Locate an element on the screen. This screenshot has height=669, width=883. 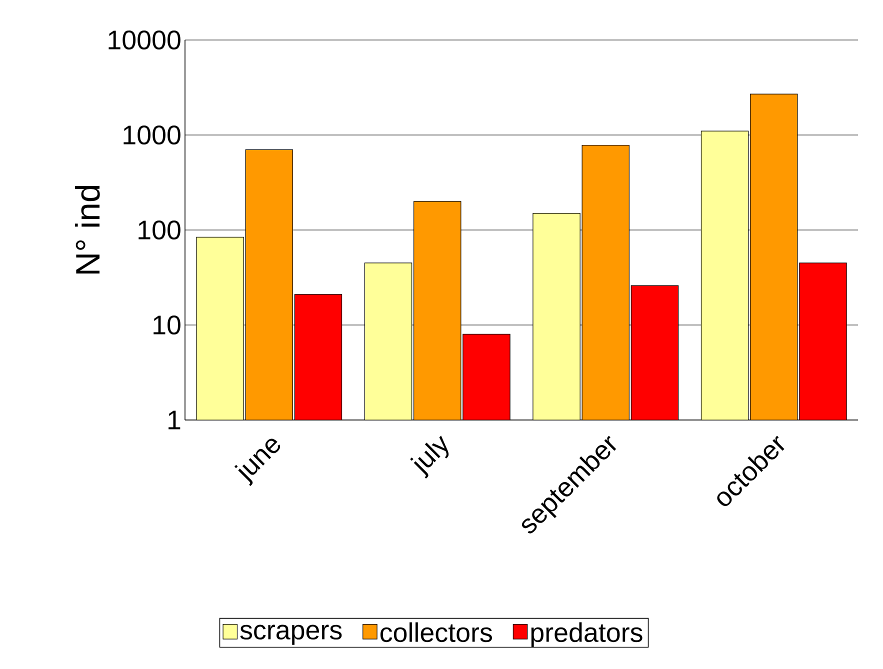
legend-label: predators is located at coordinates (586, 635).